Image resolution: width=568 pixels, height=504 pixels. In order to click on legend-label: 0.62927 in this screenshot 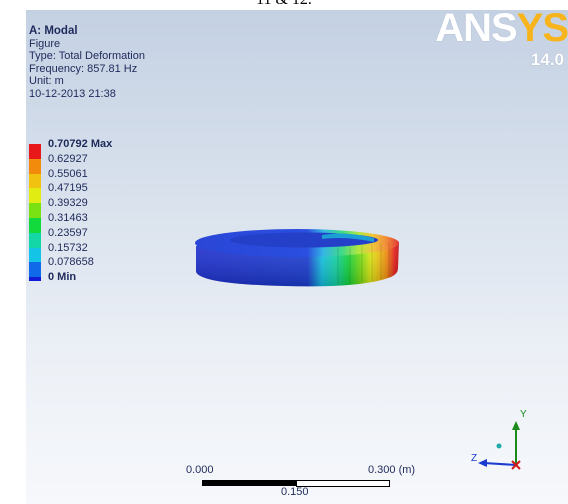, I will do `click(68, 158)`.